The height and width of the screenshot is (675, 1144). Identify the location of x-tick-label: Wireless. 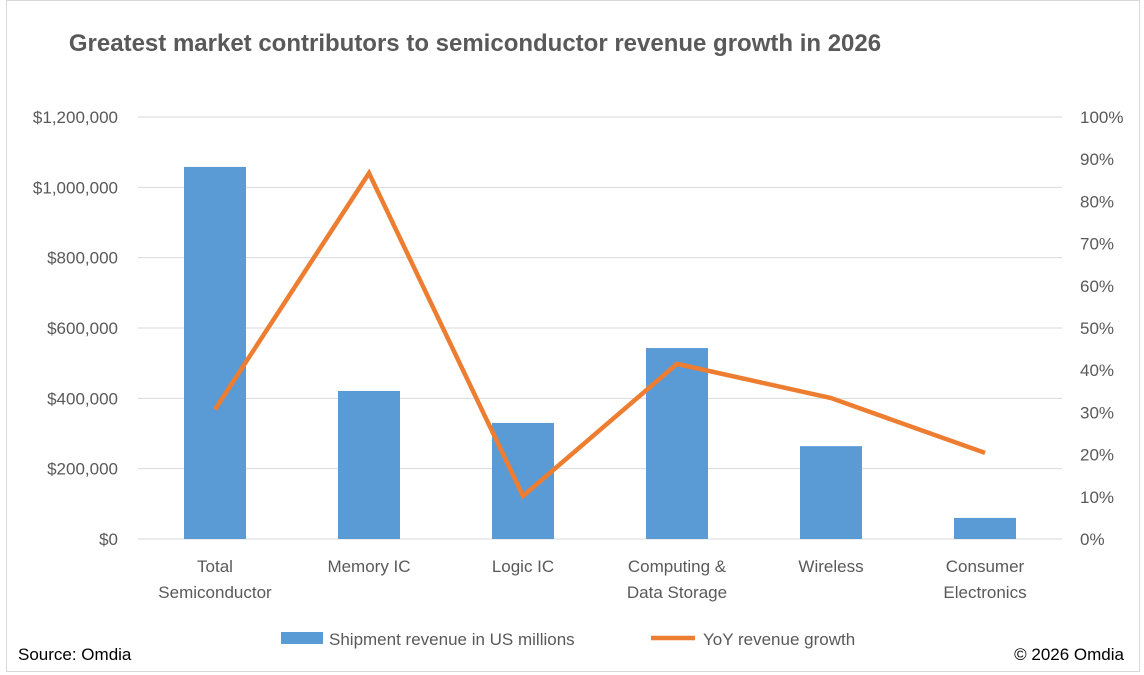
(830, 566).